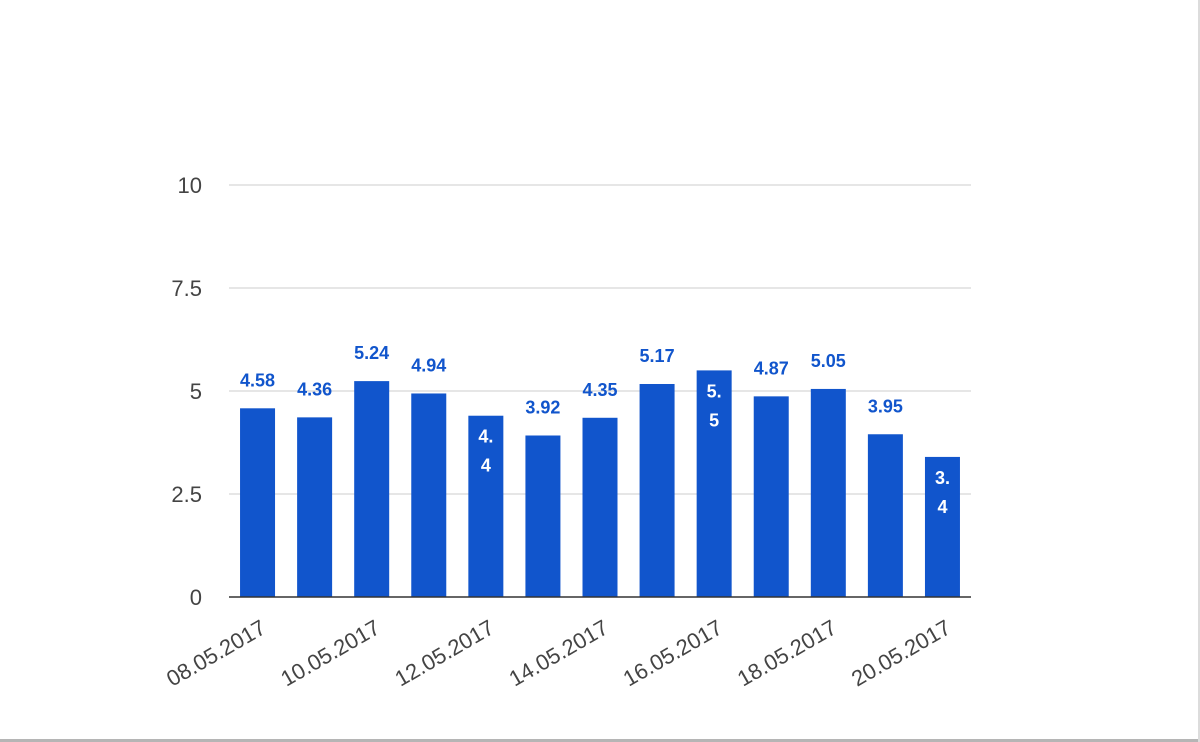 Image resolution: width=1200 pixels, height=742 pixels. Describe the element at coordinates (599, 390) in the screenshot. I see `data-label: 4.35` at that location.